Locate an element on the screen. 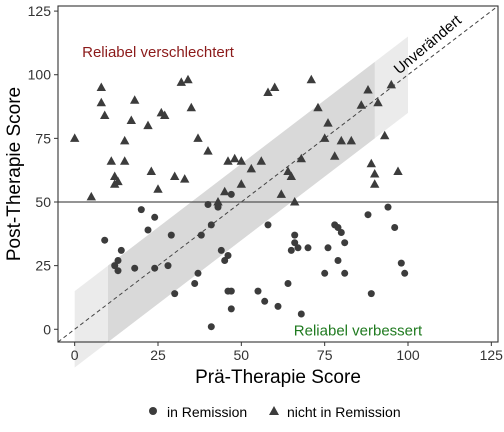 The image size is (504, 432). legend-triangle-icon is located at coordinates (274, 410).